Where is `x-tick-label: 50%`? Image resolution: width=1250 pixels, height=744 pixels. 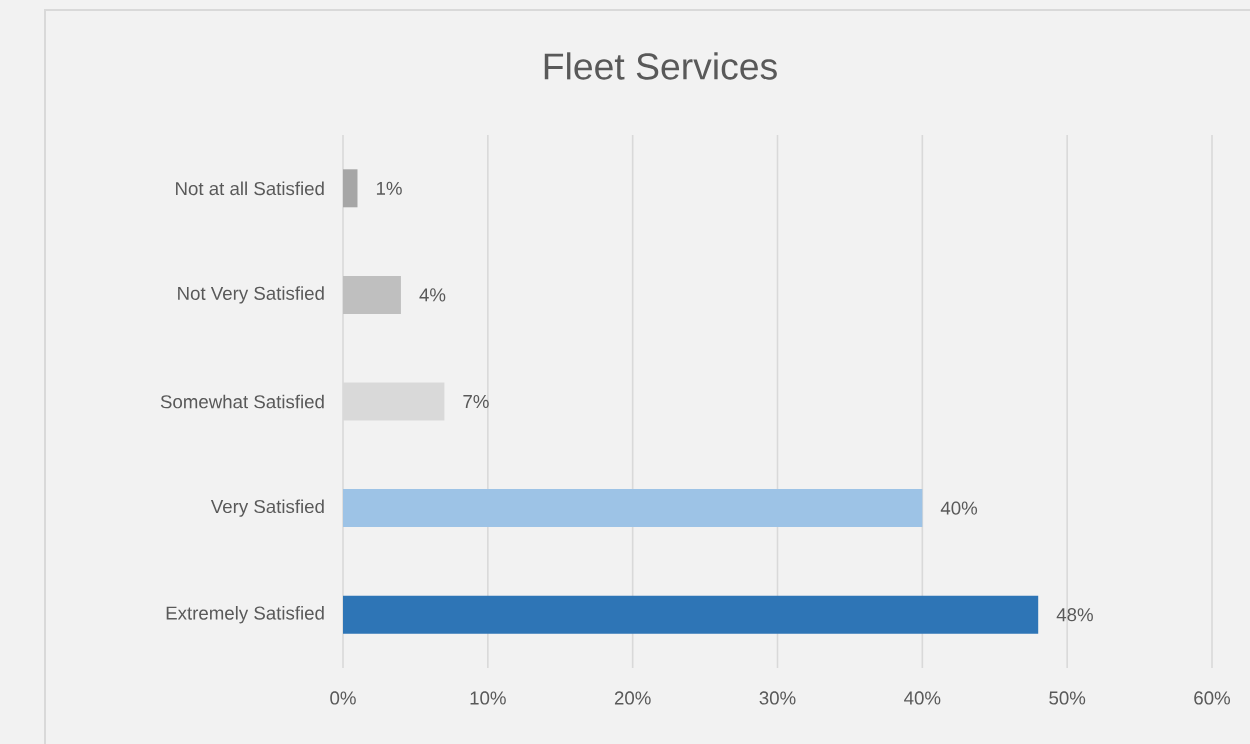
x-tick-label: 50% is located at coordinates (1067, 698).